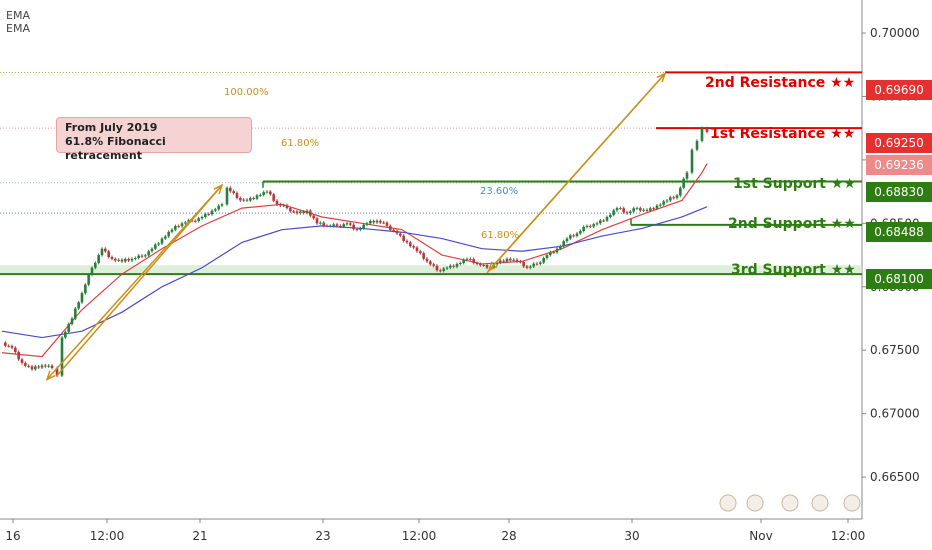 This screenshot has width=932, height=550. Describe the element at coordinates (895, 33) in the screenshot. I see `y-tick-label-0: 0.70000` at that location.